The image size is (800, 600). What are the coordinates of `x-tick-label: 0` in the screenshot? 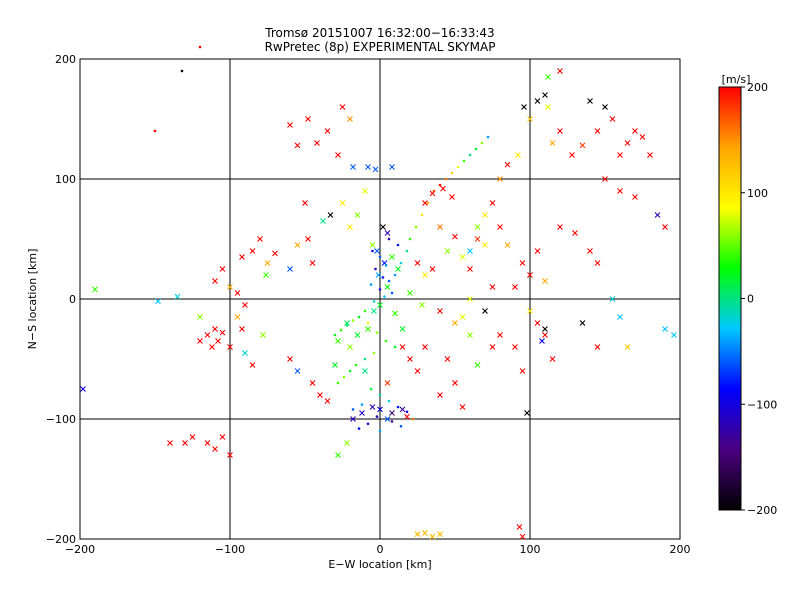 It's located at (380, 549).